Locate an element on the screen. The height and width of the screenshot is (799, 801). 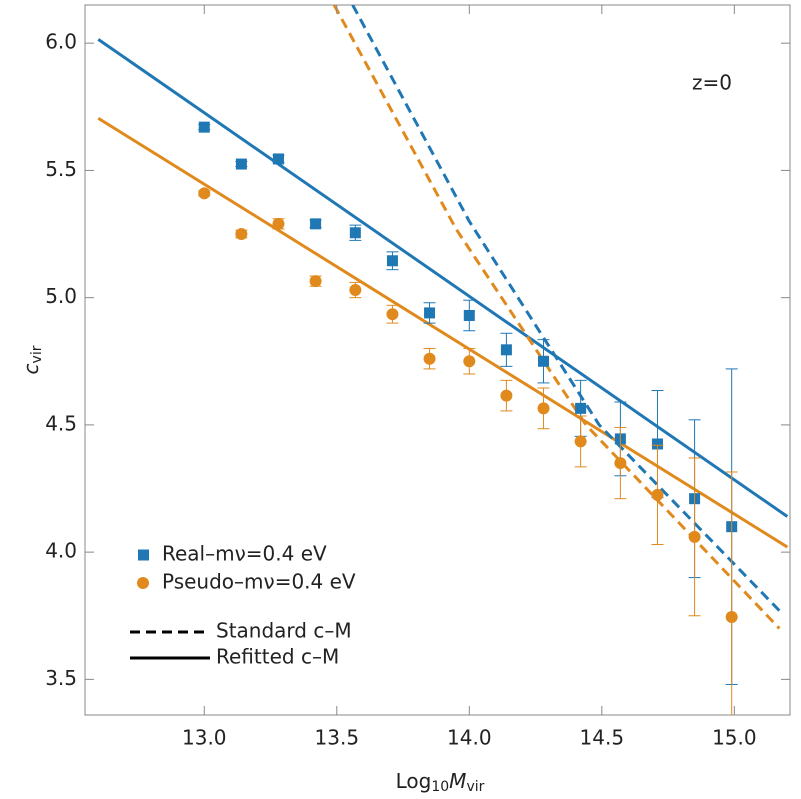
x-label-part: Log is located at coordinates (414, 781).